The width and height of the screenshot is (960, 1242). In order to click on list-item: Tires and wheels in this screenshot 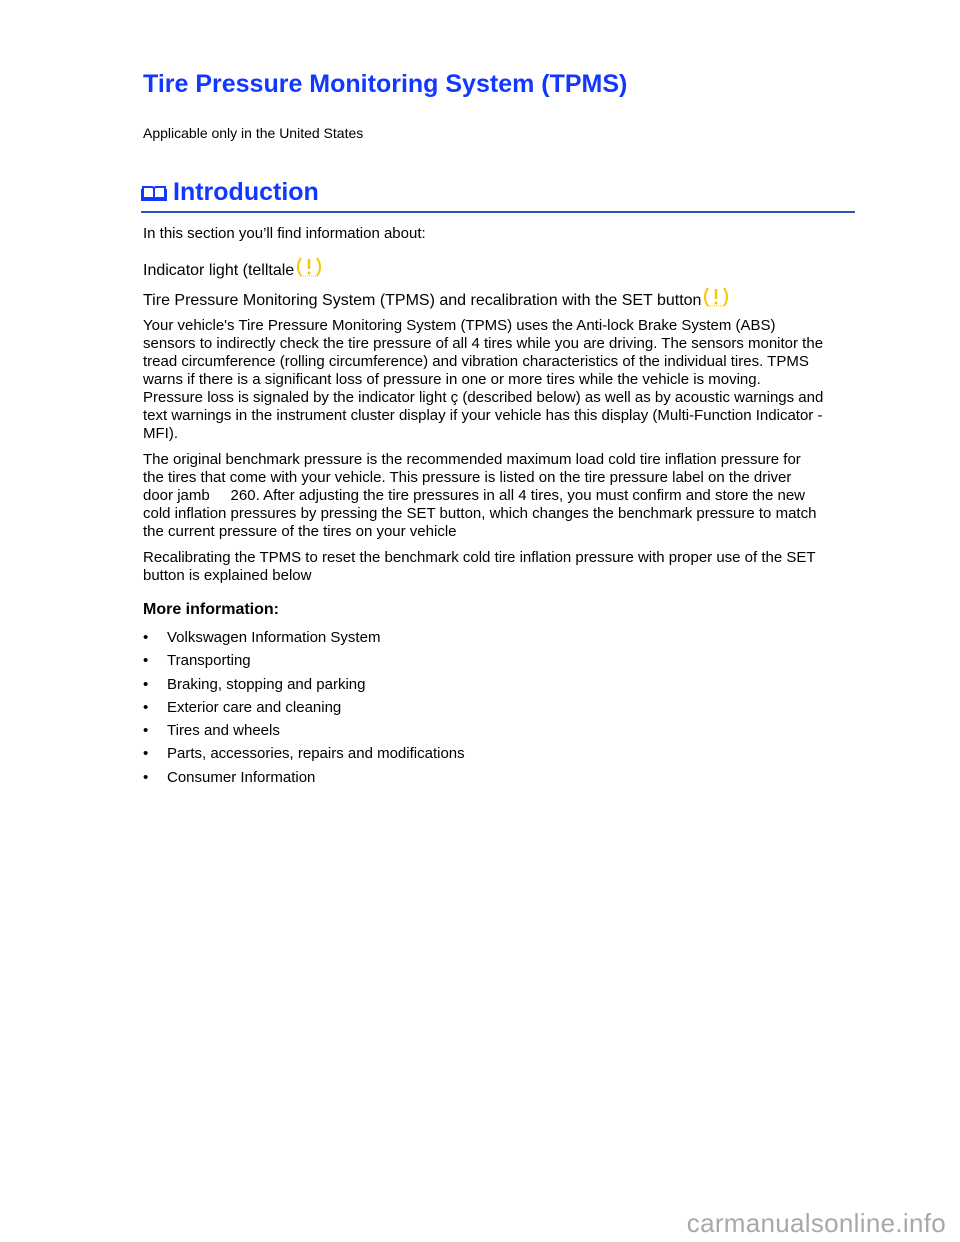, I will do `click(304, 733)`.